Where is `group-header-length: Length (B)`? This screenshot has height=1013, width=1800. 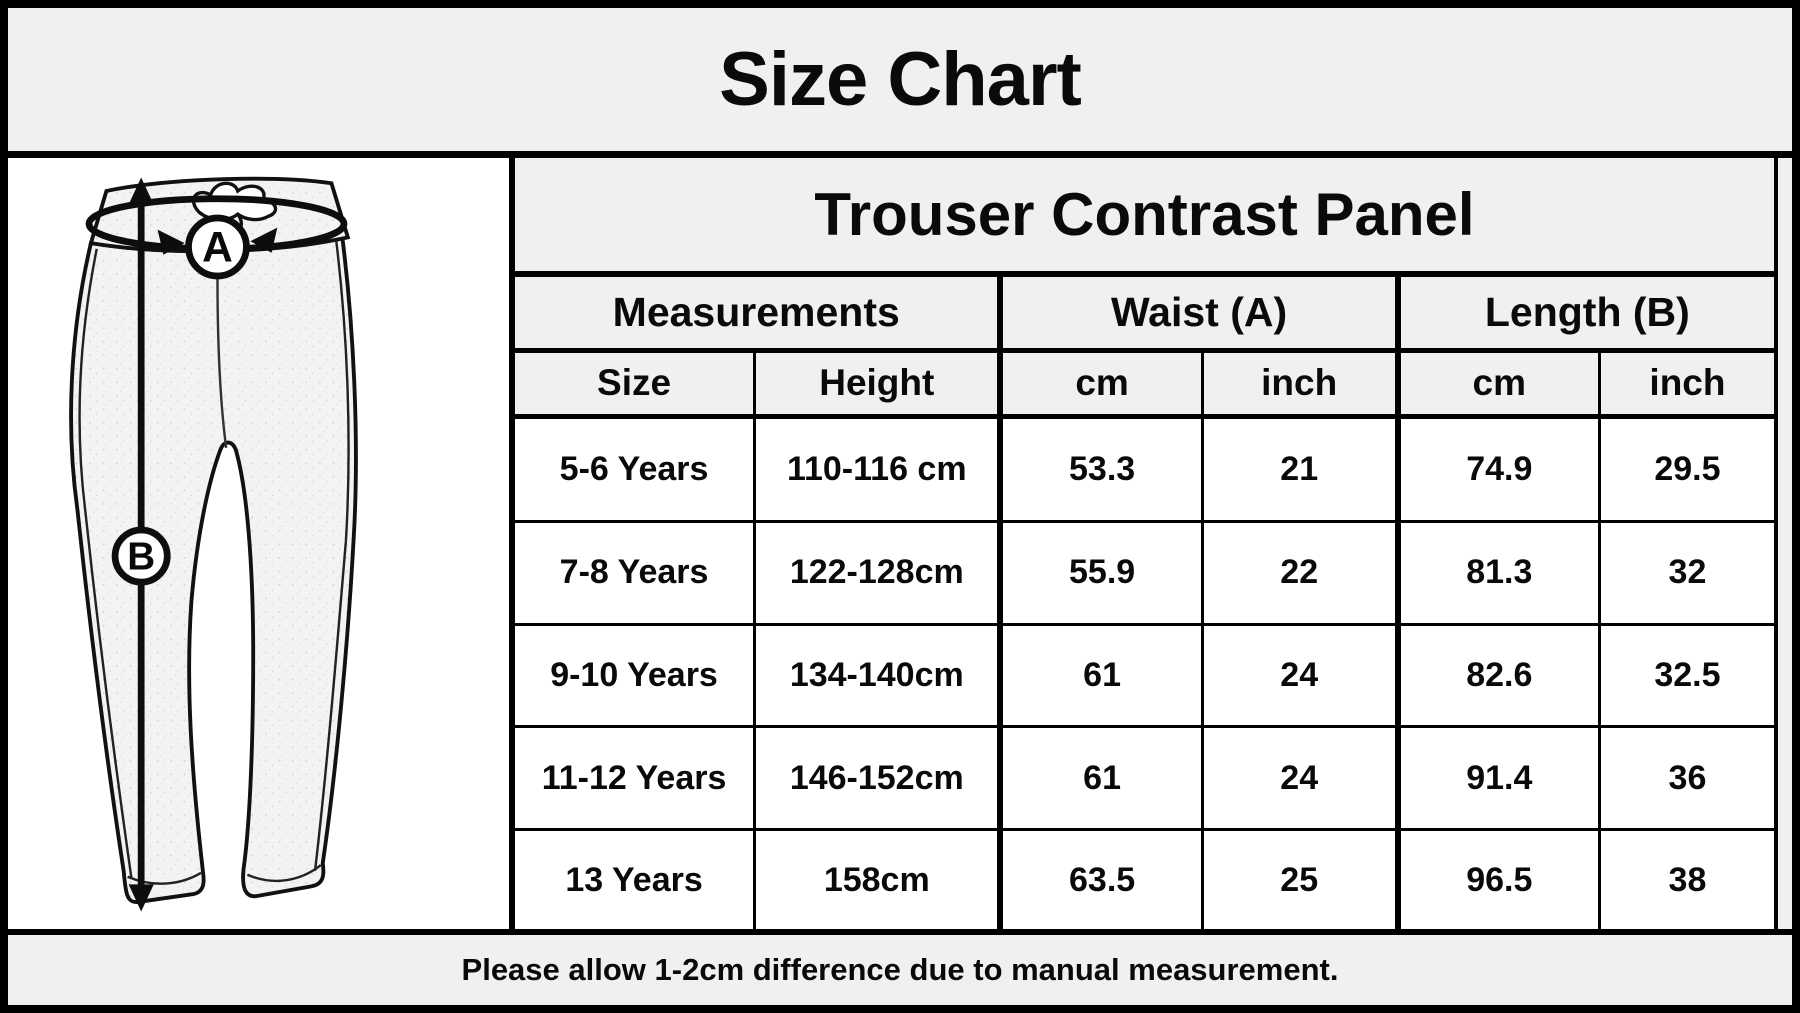
group-header-length: Length (B) is located at coordinates (1586, 312).